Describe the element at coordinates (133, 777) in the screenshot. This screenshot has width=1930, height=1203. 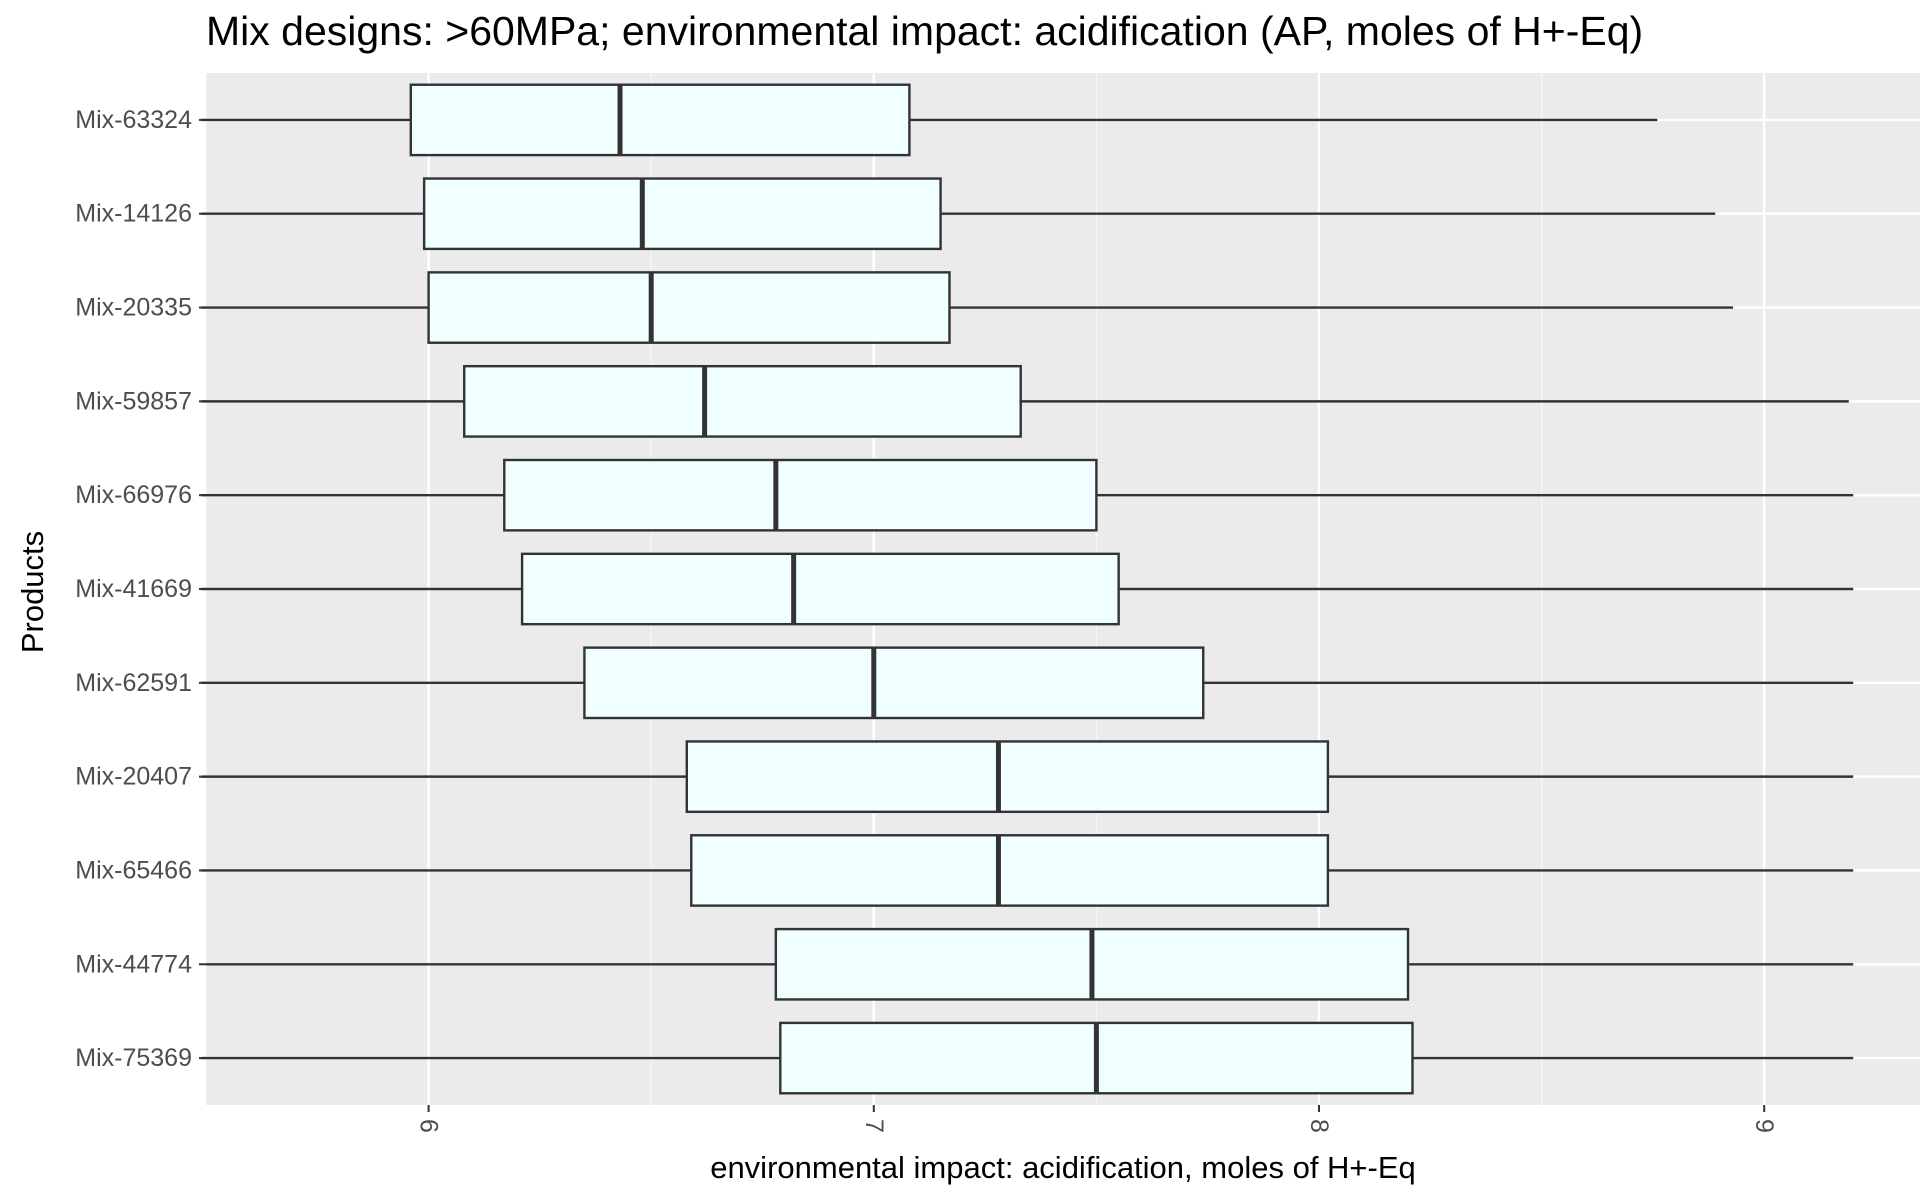
I see `y-tick-label: Mix-20407` at that location.